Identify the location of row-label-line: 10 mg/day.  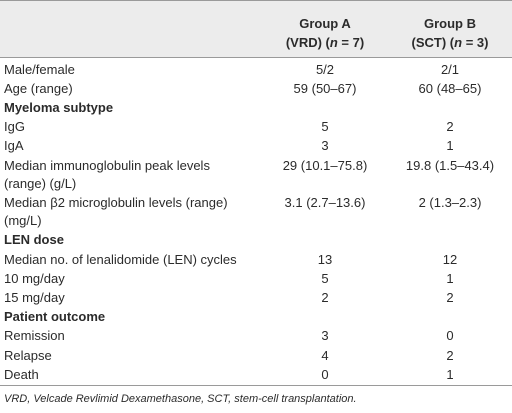
(34, 278).